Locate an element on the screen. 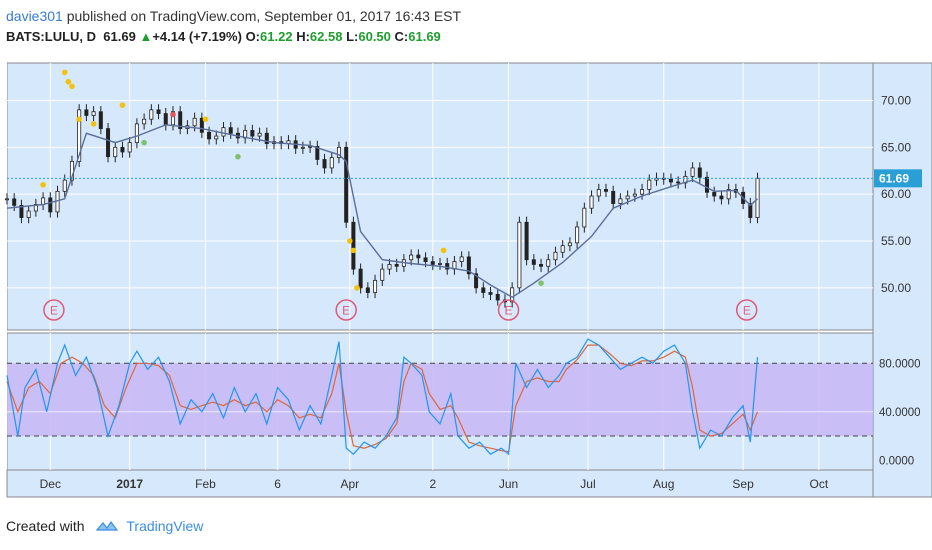 The image size is (932, 550). time-tick-label: Feb is located at coordinates (205, 484).